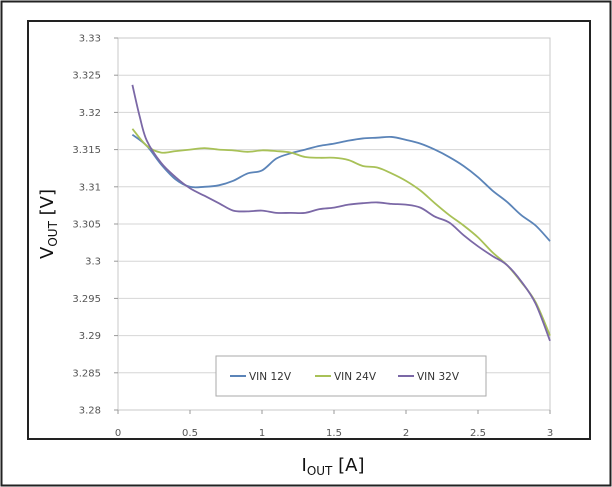  Describe the element at coordinates (86, 150) in the screenshot. I see `y-tick-label: 3.315` at that location.